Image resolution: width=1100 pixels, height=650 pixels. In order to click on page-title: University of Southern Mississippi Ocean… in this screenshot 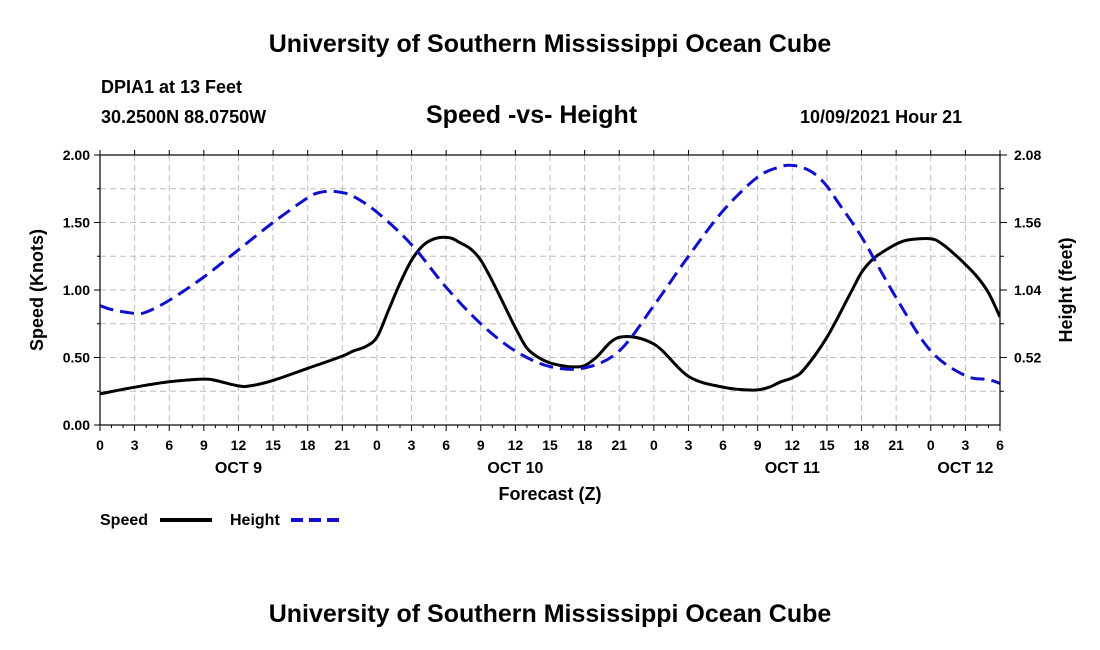, I will do `click(550, 44)`.